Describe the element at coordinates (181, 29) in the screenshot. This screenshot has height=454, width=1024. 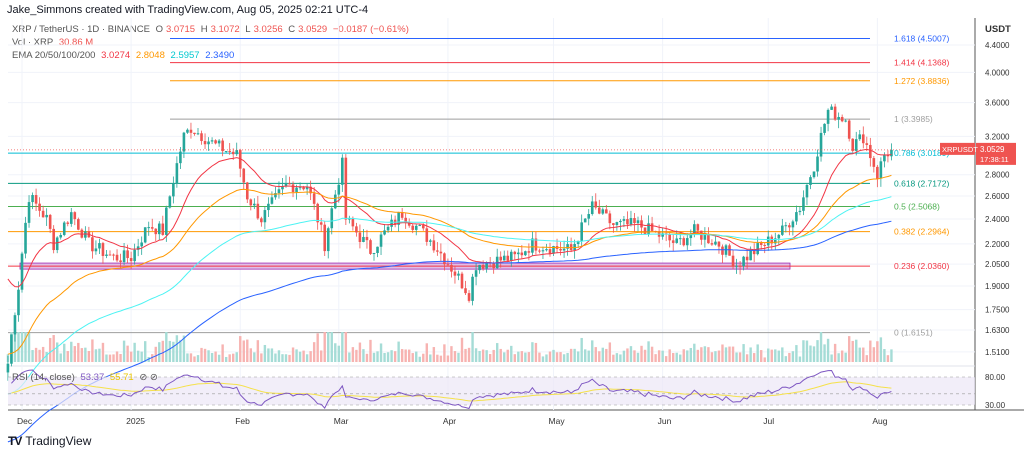
I see `open-value: 3.0715` at that location.